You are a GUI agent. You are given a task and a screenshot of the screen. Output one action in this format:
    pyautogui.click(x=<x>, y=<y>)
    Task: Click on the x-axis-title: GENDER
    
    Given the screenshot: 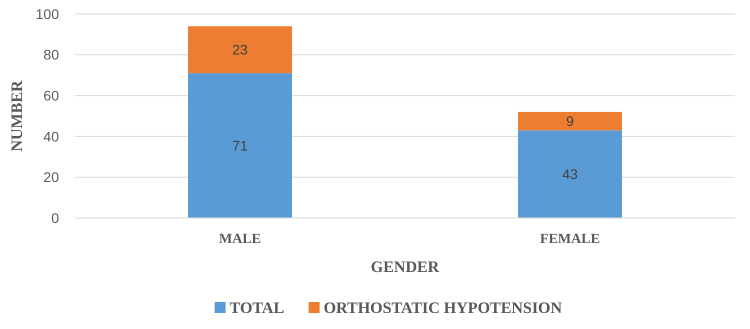 What is the action you would take?
    pyautogui.click(x=405, y=267)
    